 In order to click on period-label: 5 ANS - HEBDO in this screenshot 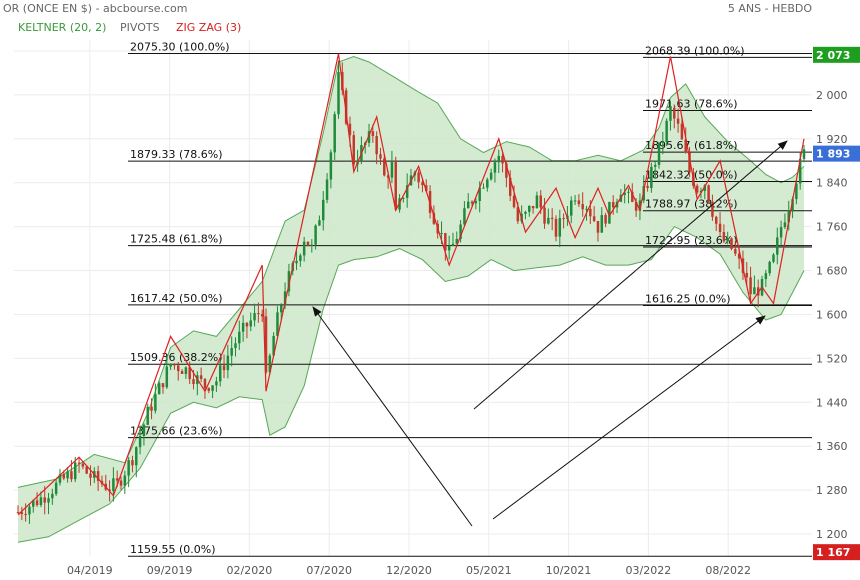, I will do `click(769, 8)`.